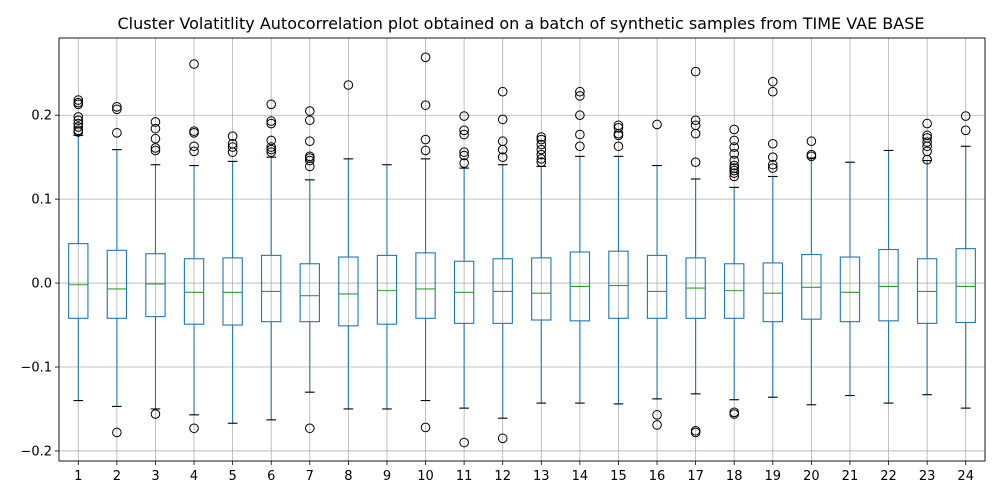  I want to click on y-tick-label: 0.2, so click(41, 116).